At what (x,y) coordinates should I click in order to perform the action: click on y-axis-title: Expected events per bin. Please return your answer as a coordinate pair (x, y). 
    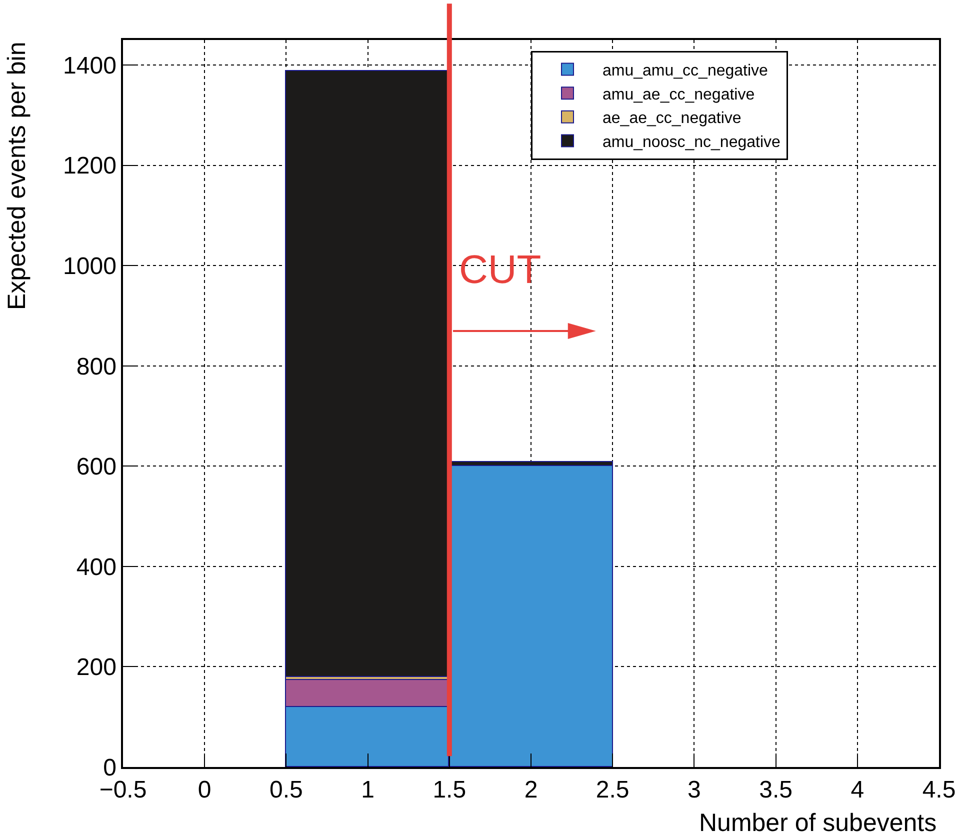
    Looking at the image, I should click on (17, 176).